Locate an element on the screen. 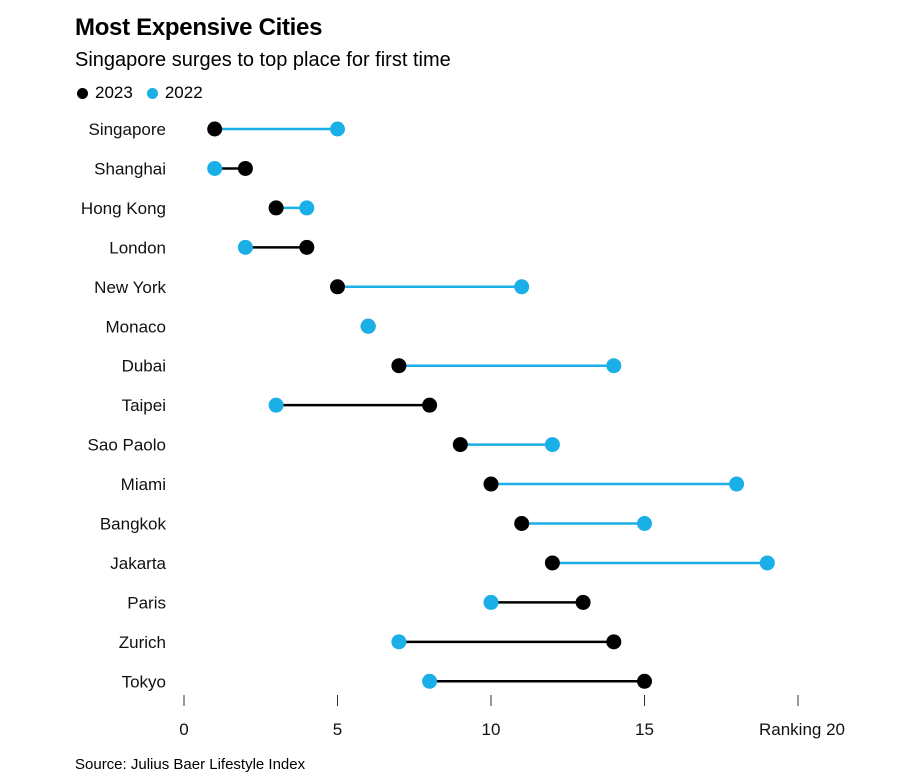 This screenshot has height=780, width=917. chart-legend: 2023 2022 is located at coordinates (147, 93).